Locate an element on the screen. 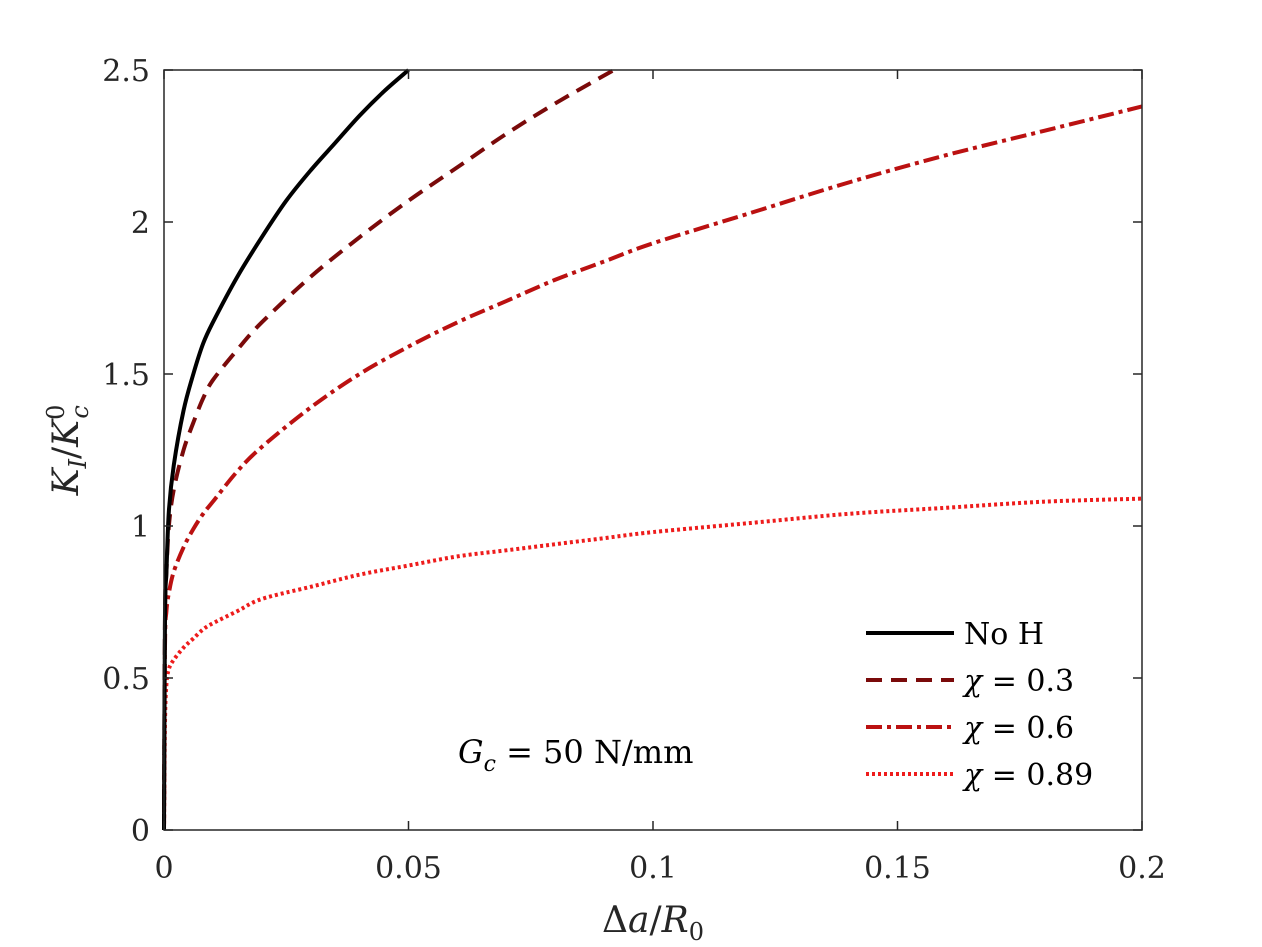  y-tick-label-0: 0 is located at coordinates (140, 831).